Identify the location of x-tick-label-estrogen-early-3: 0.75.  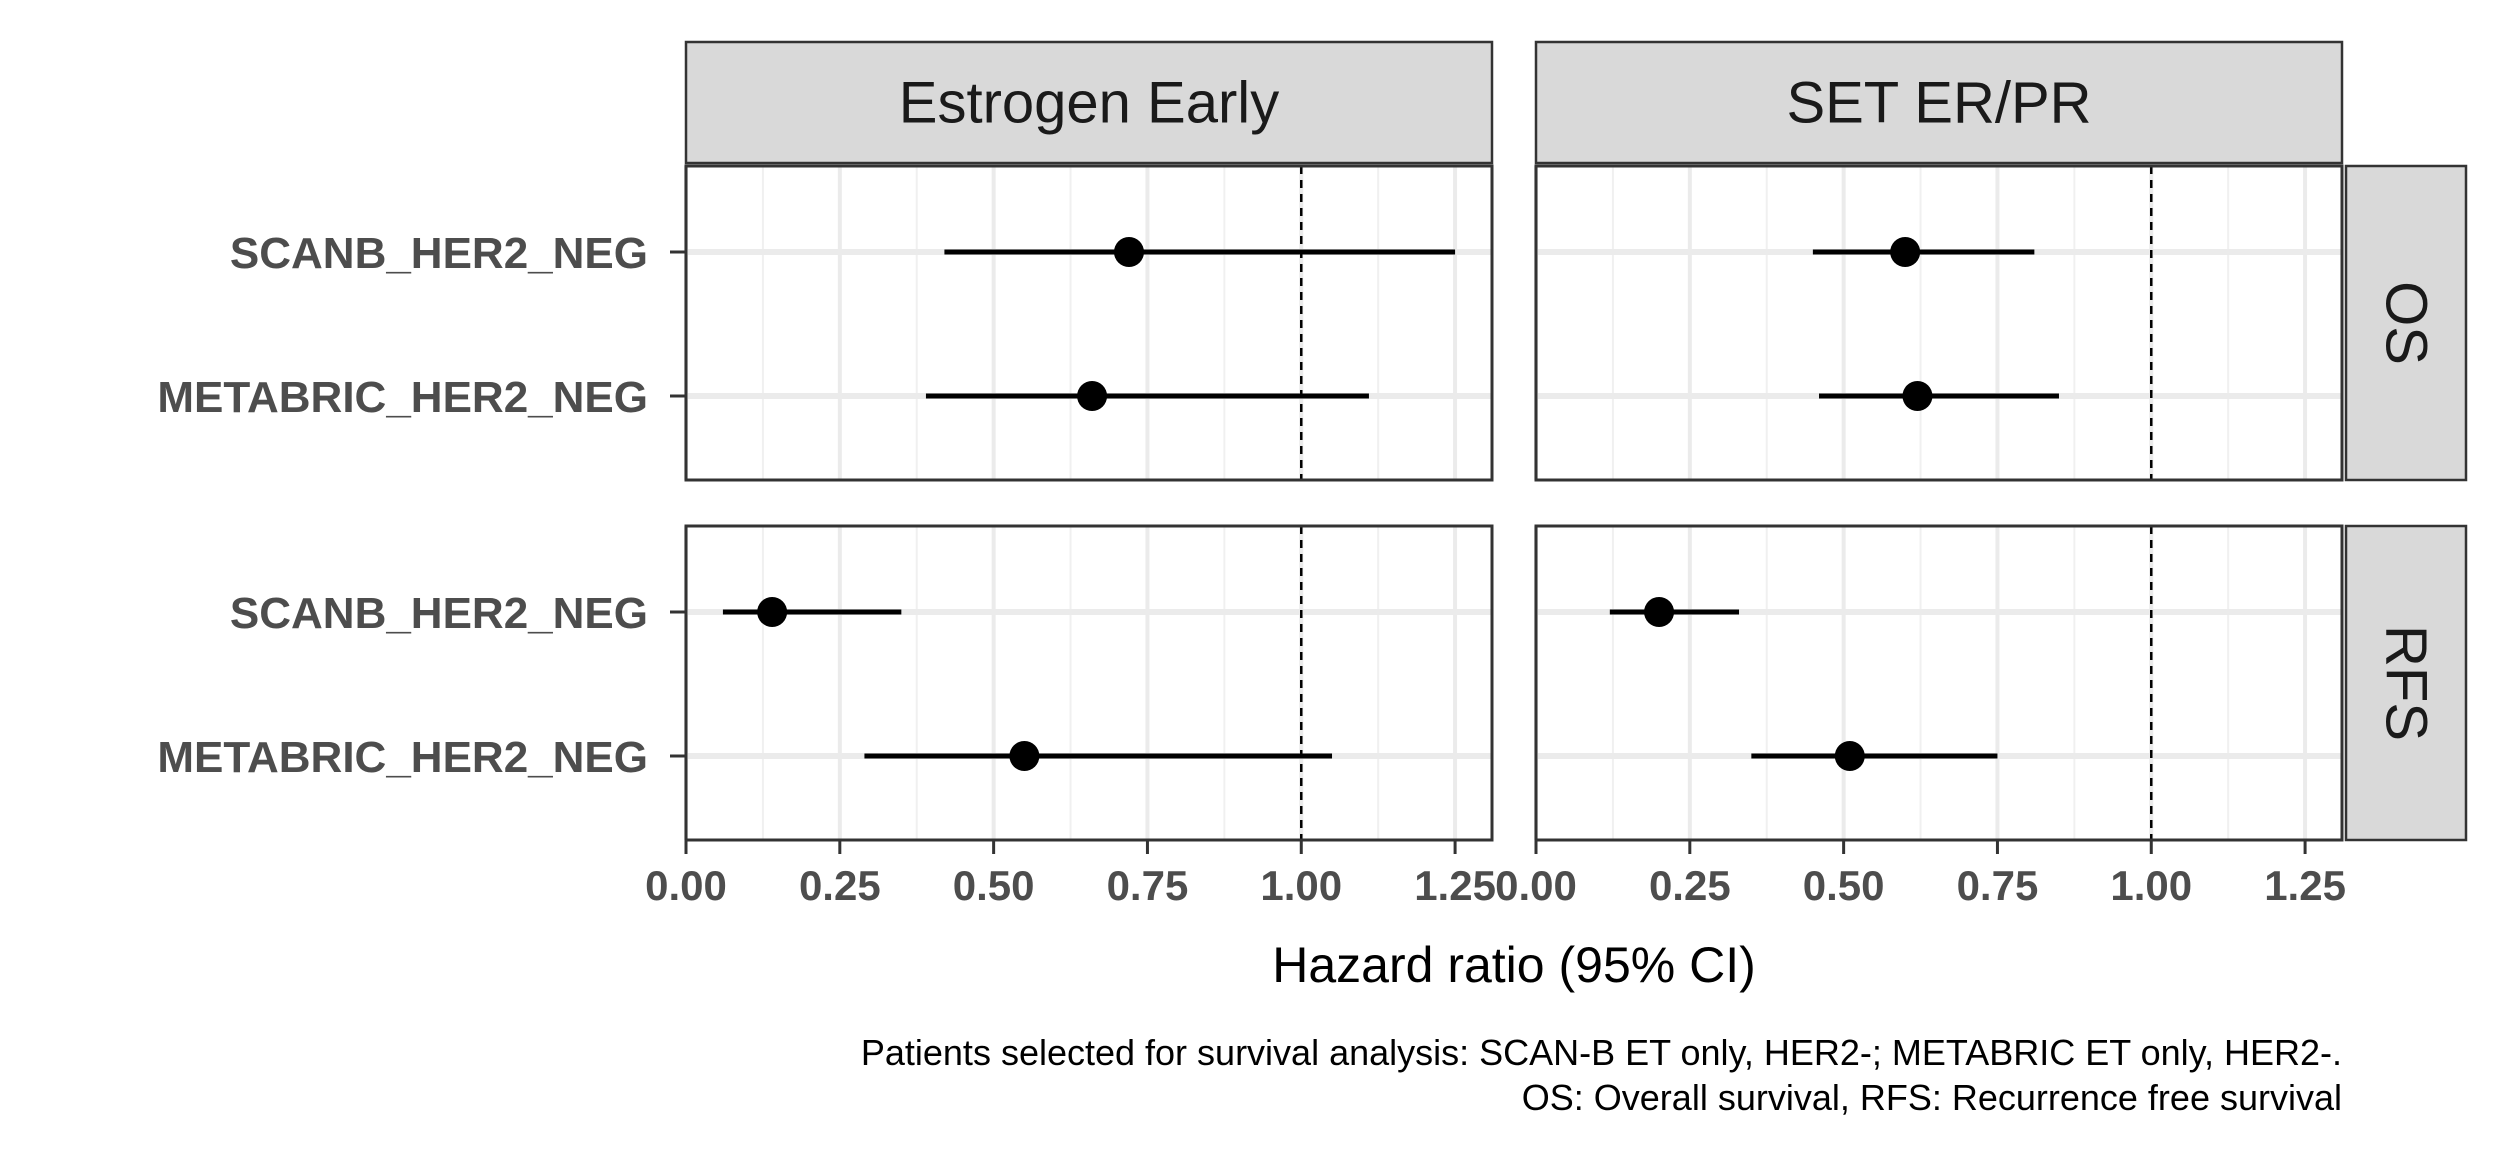
(1148, 885).